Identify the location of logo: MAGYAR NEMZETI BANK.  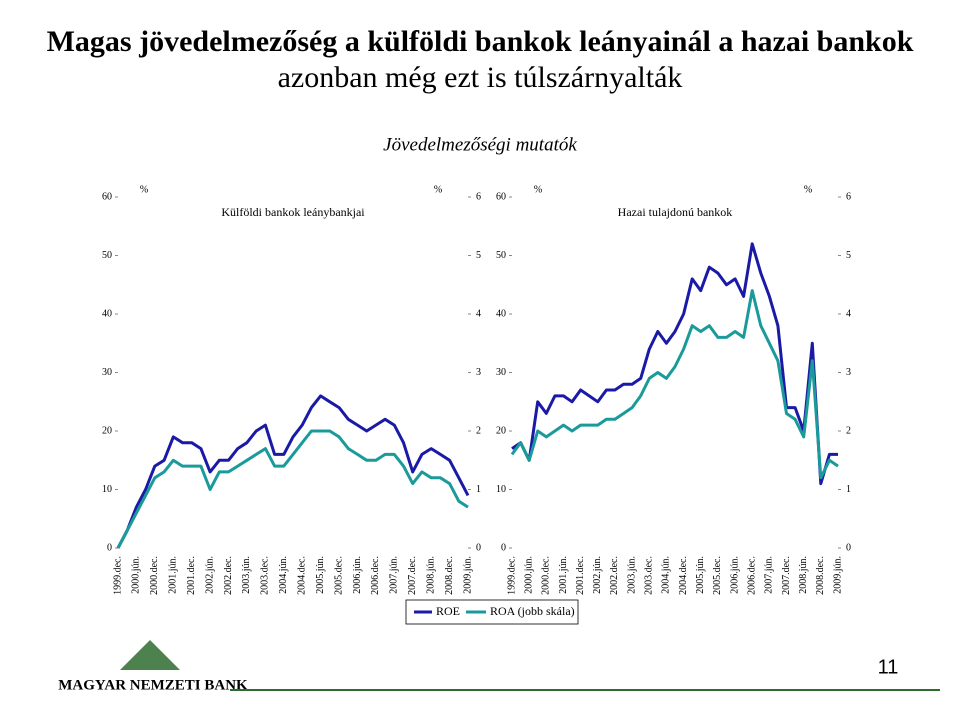
(153, 666).